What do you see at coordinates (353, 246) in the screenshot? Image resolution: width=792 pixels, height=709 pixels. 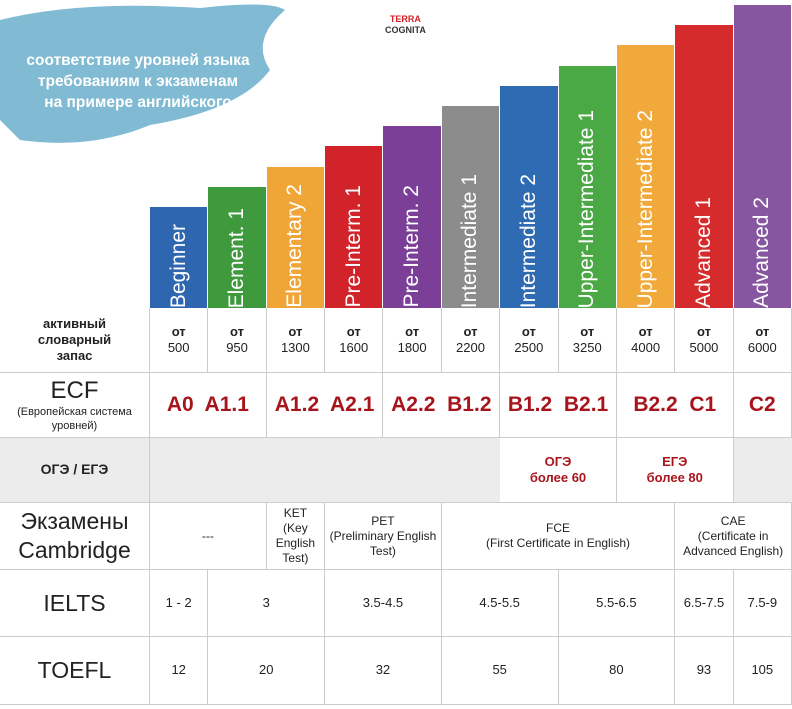 I see `level-name: Pre-Interm. 1` at bounding box center [353, 246].